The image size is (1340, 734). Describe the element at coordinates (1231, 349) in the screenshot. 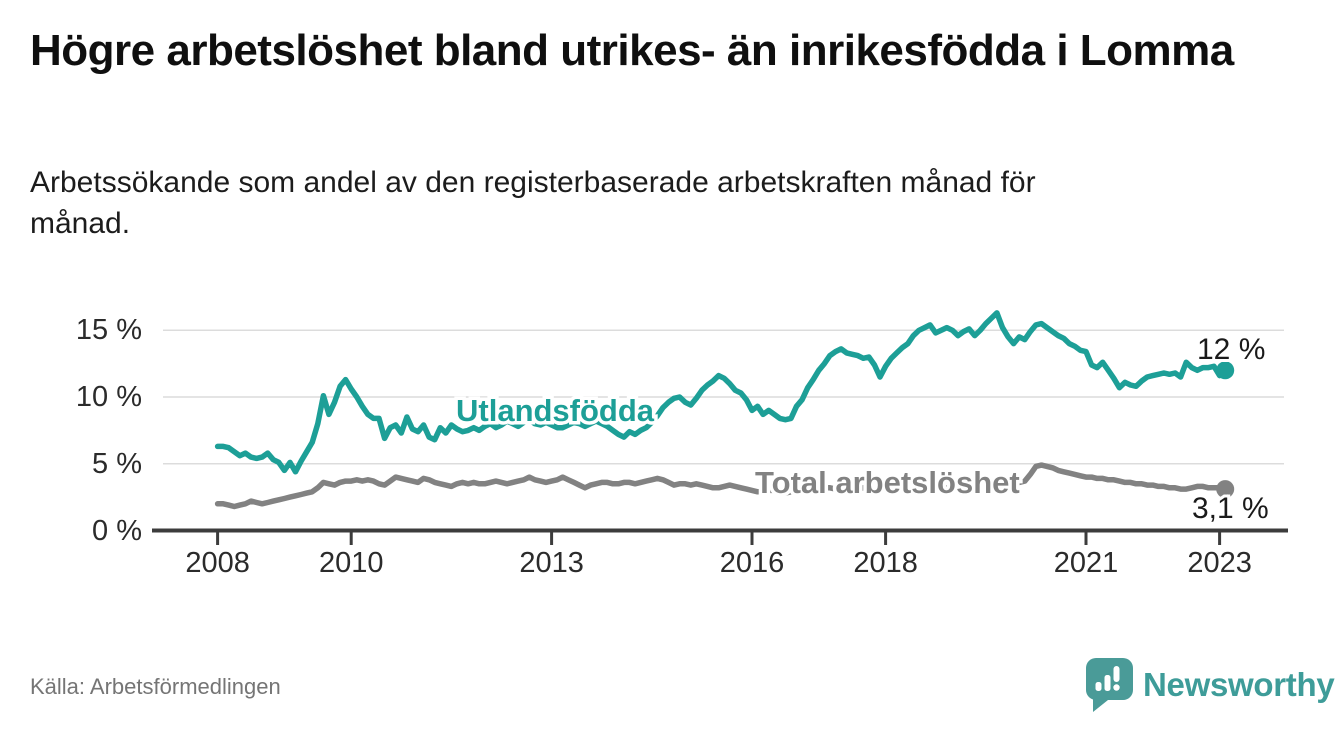

I see `end-value-label-0: 12 %` at that location.